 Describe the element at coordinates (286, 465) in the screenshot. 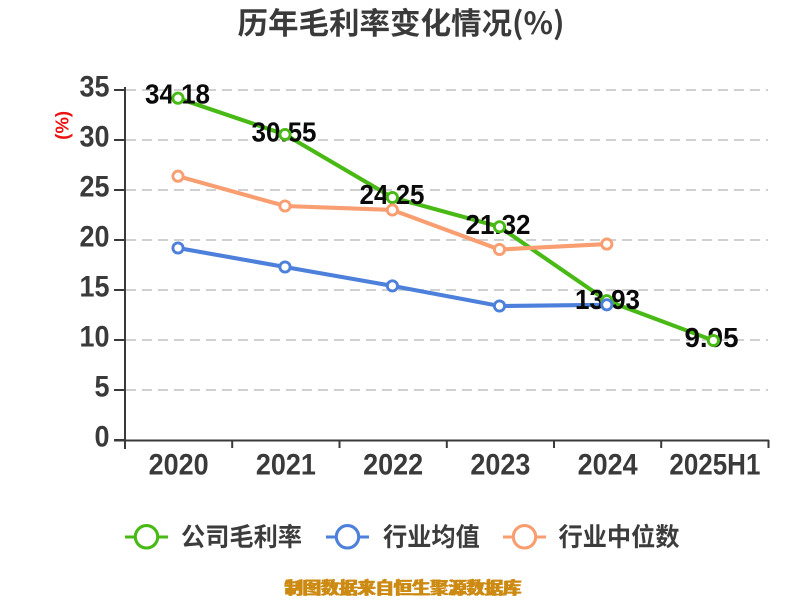

I see `svg-text: 2021` at that location.